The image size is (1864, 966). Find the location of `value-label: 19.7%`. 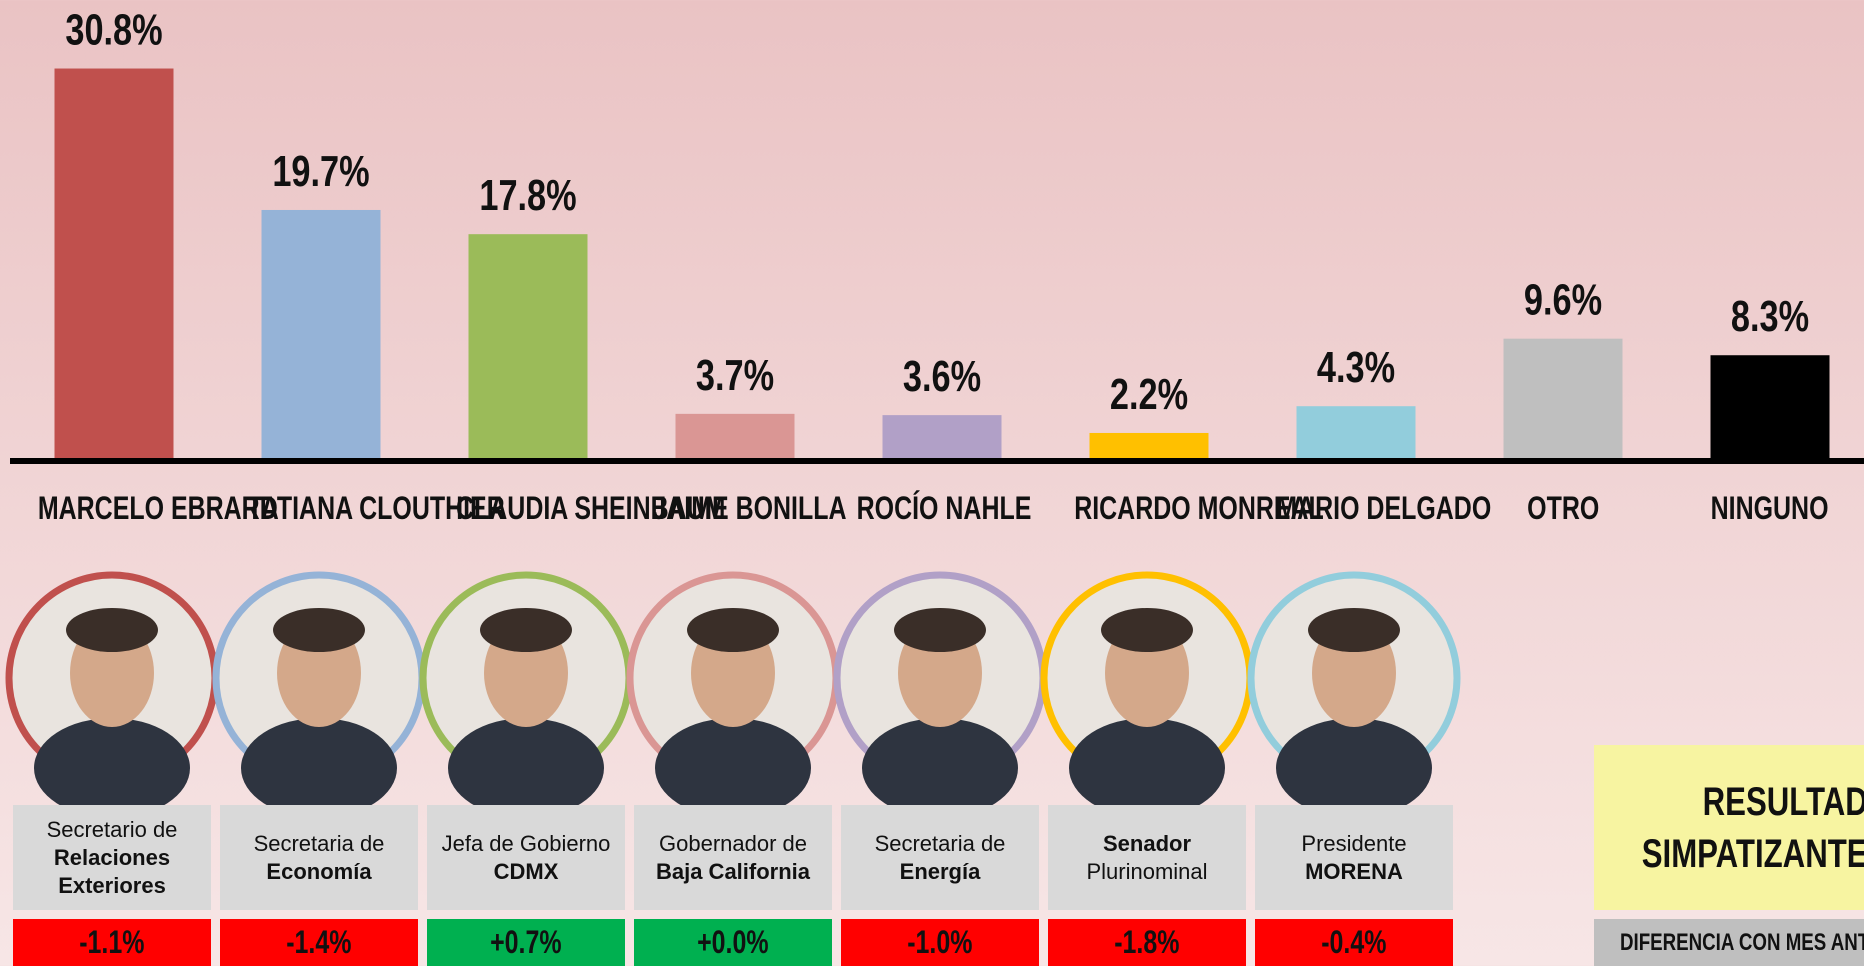

value-label: 19.7% is located at coordinates (320, 171).